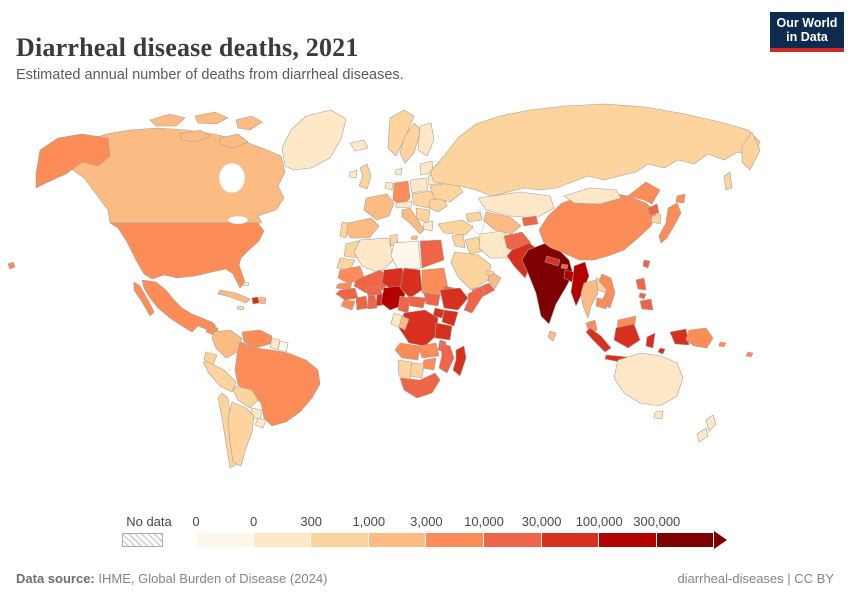 Image resolution: width=850 pixels, height=600 pixels. What do you see at coordinates (646, 264) in the screenshot?
I see `country-taiwan` at bounding box center [646, 264].